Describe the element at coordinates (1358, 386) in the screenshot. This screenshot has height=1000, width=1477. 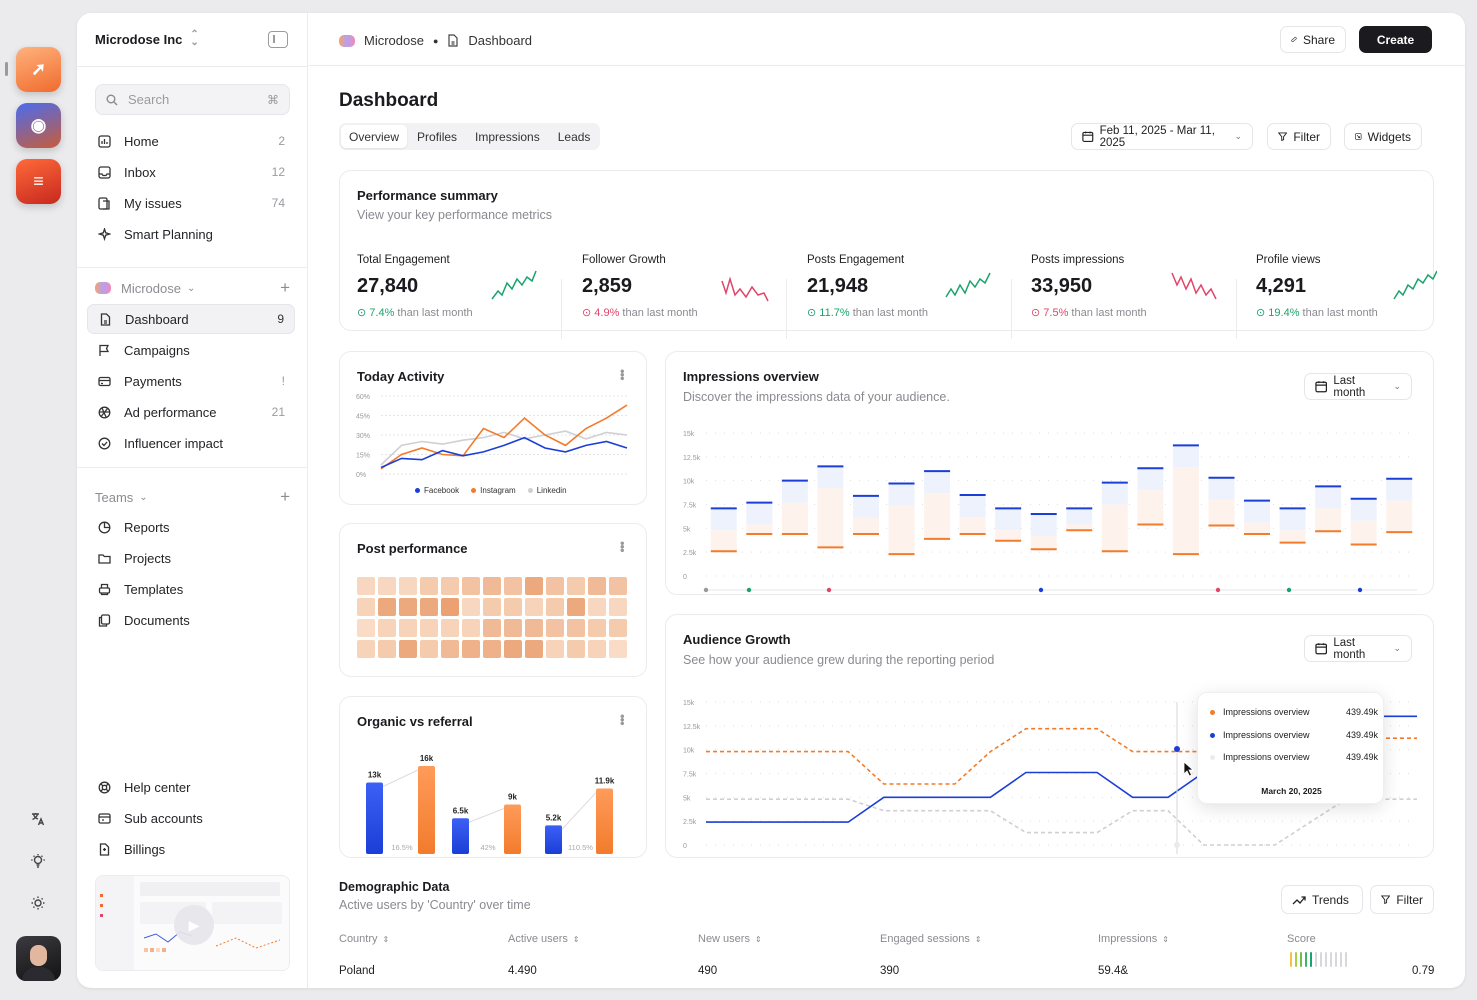
I see `impressions-range-select: Last month ⌄` at that location.